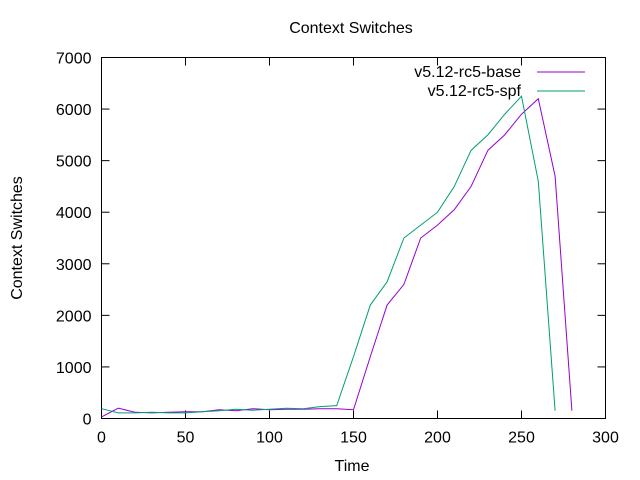 The height and width of the screenshot is (480, 640). What do you see at coordinates (499, 82) in the screenshot?
I see `legend: v5.12-rc5-base v5.12-rc5-spf` at bounding box center [499, 82].